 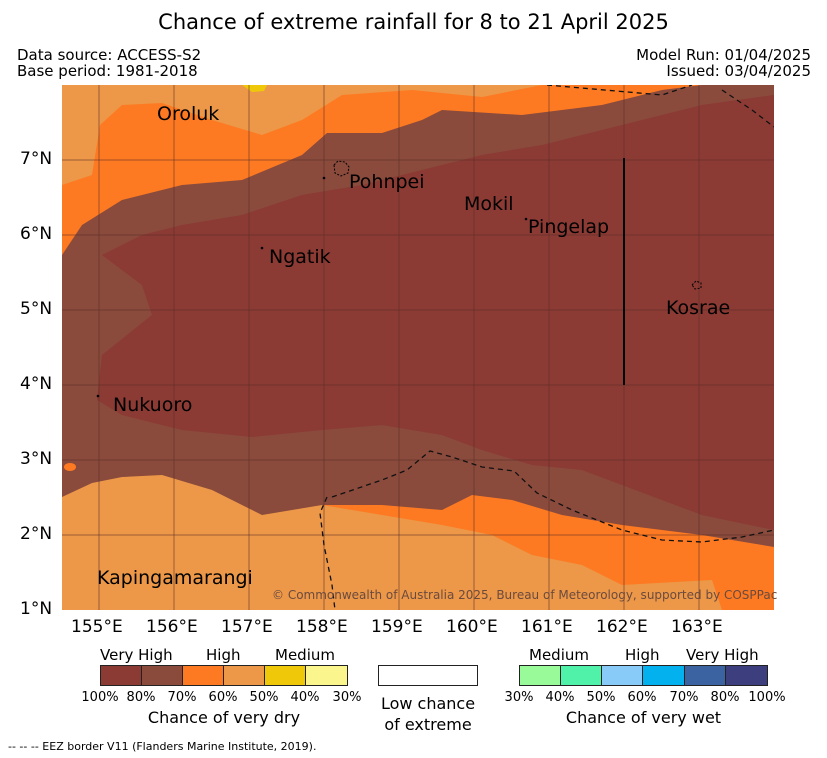 What do you see at coordinates (98, 396) in the screenshot?
I see `nukuoro-atoll-icon` at bounding box center [98, 396].